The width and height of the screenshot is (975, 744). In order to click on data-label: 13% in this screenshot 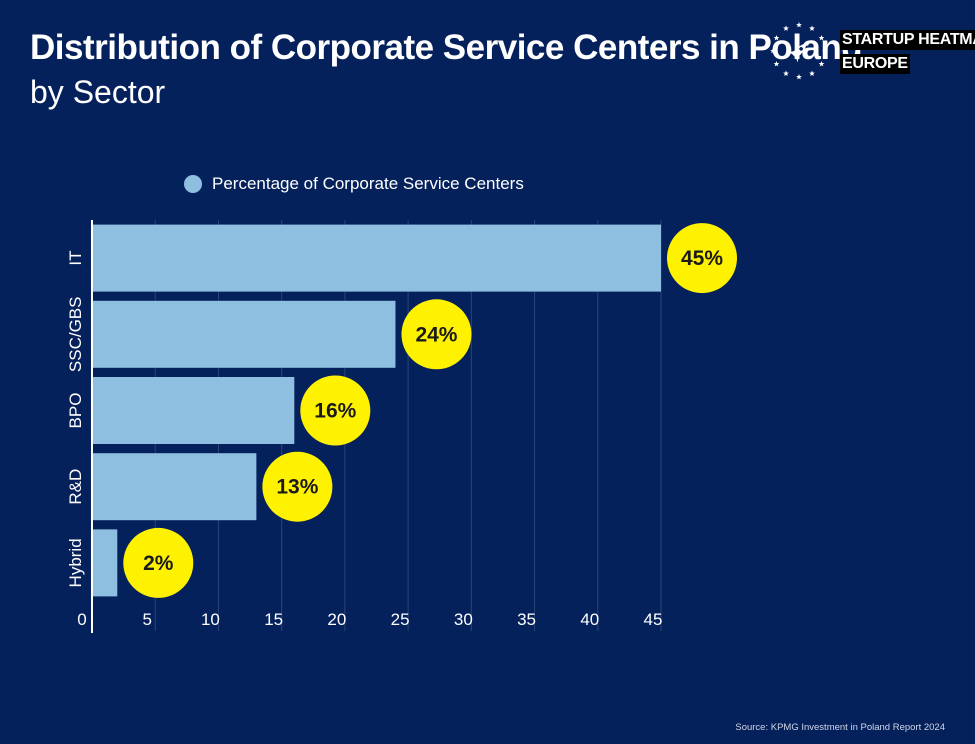, I will do `click(297, 487)`.